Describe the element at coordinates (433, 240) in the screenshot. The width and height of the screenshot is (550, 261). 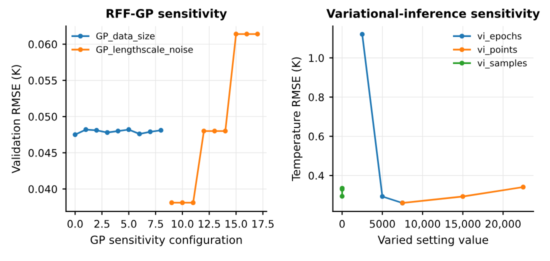
I see `x-axis-title: Varied setting value` at that location.